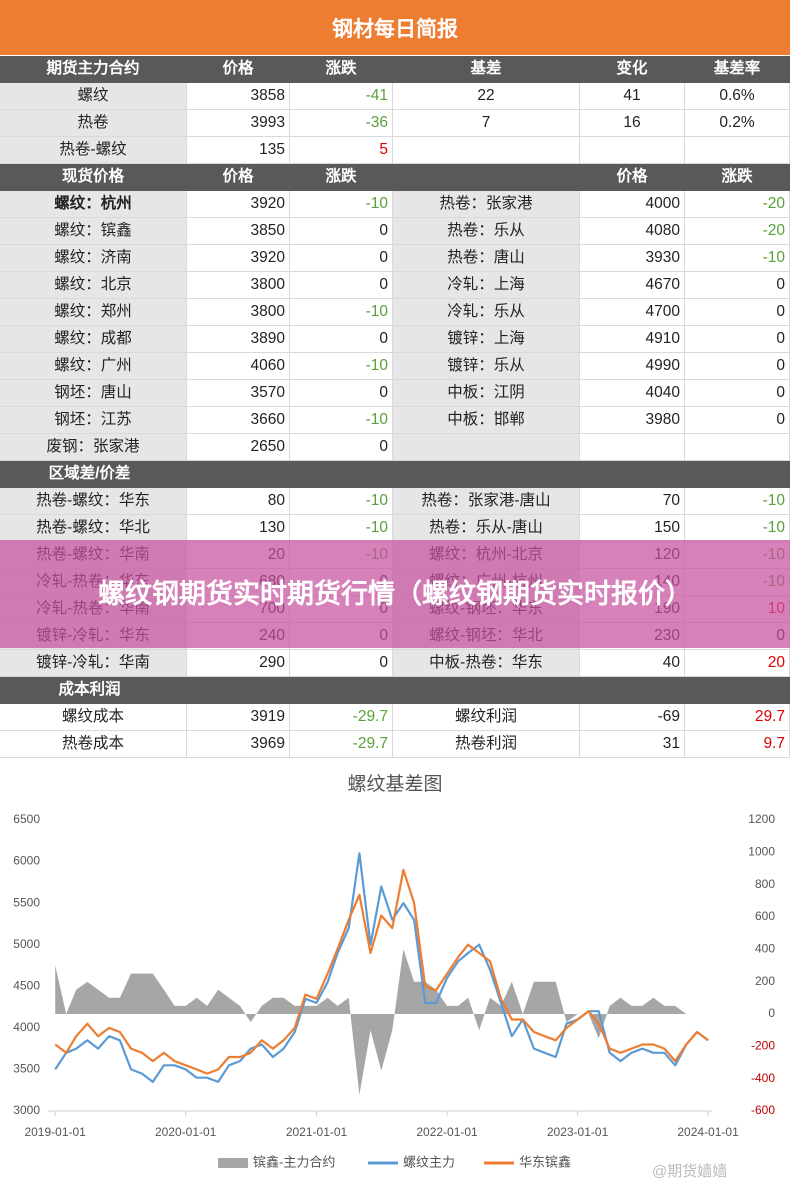 Image resolution: width=790 pixels, height=1193 pixels. I want to click on cell: 29.7, so click(737, 717).